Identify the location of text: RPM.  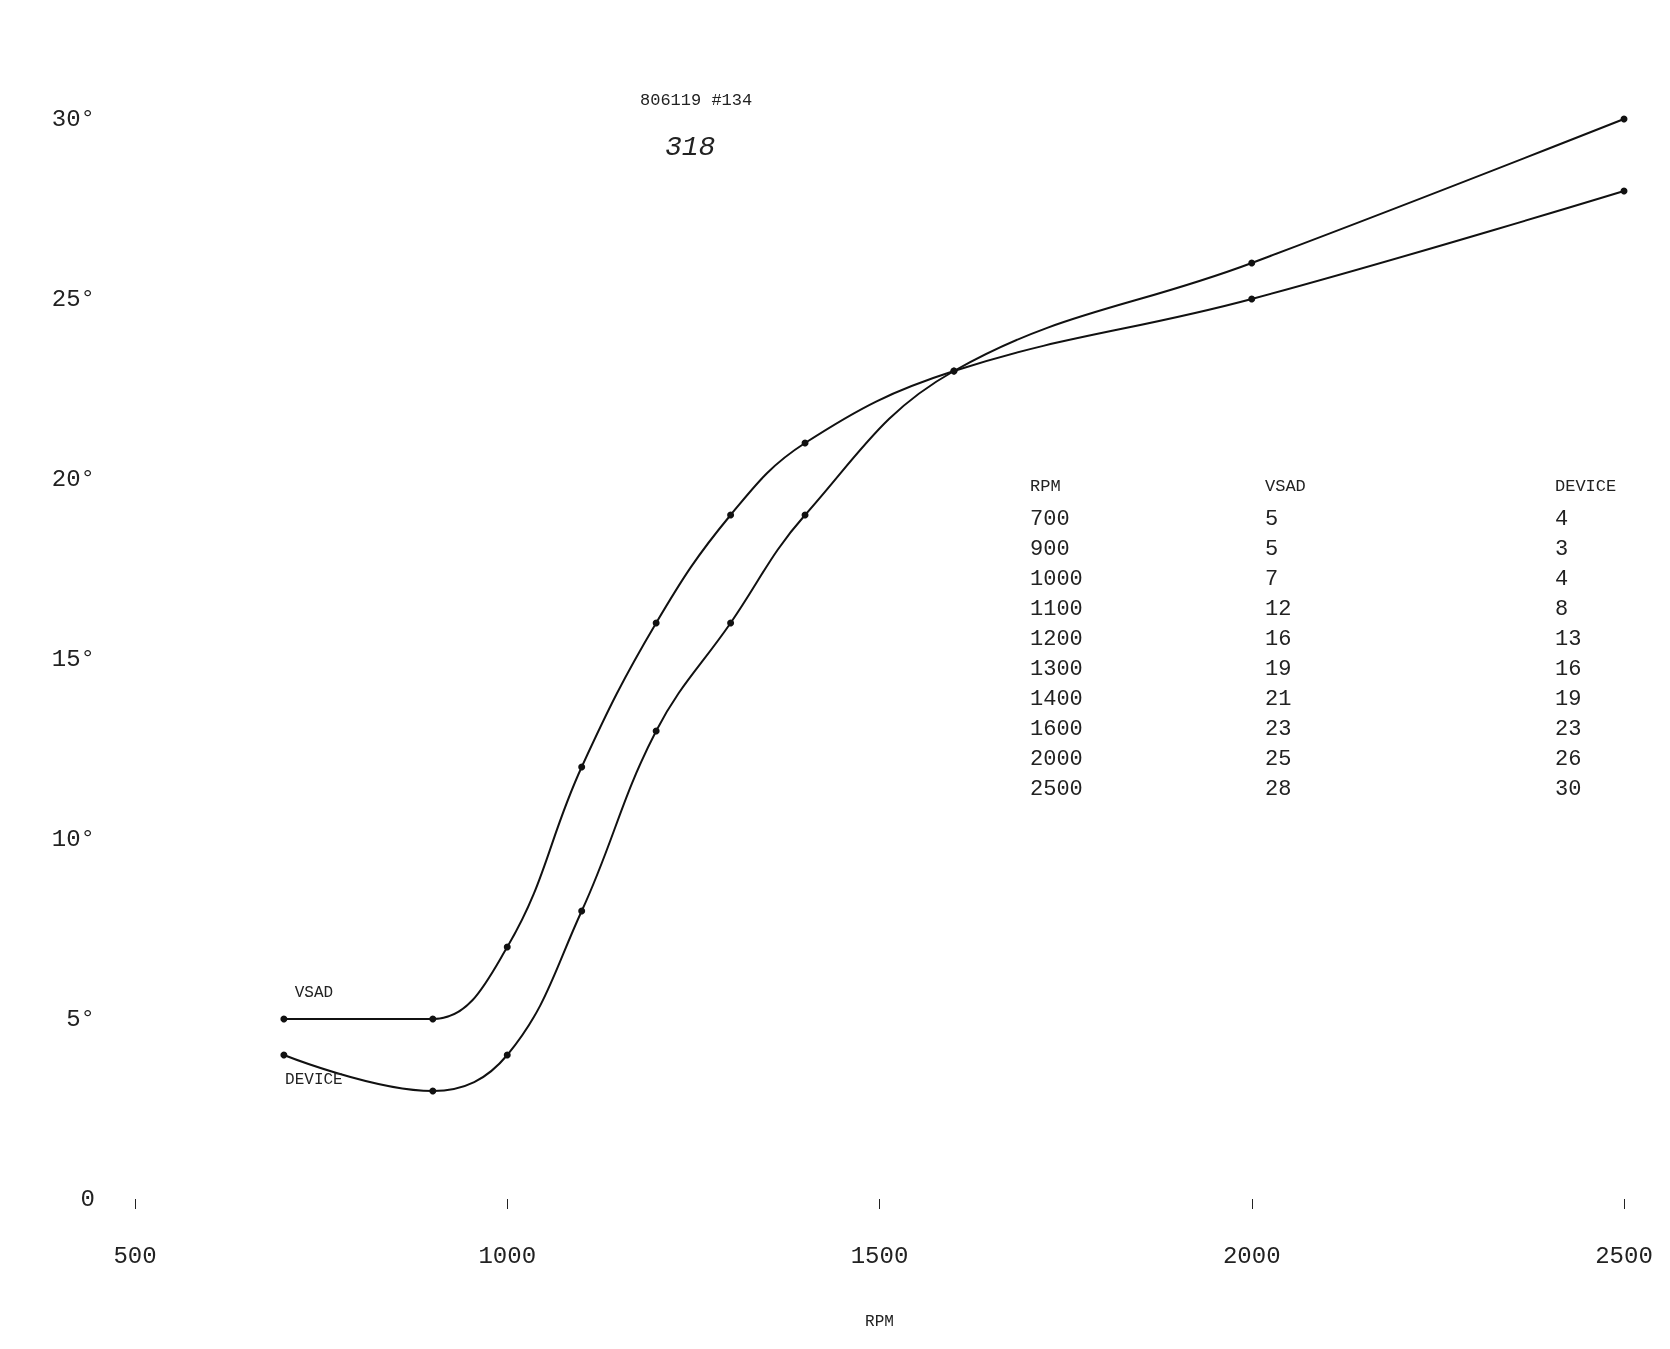
(879, 1322).